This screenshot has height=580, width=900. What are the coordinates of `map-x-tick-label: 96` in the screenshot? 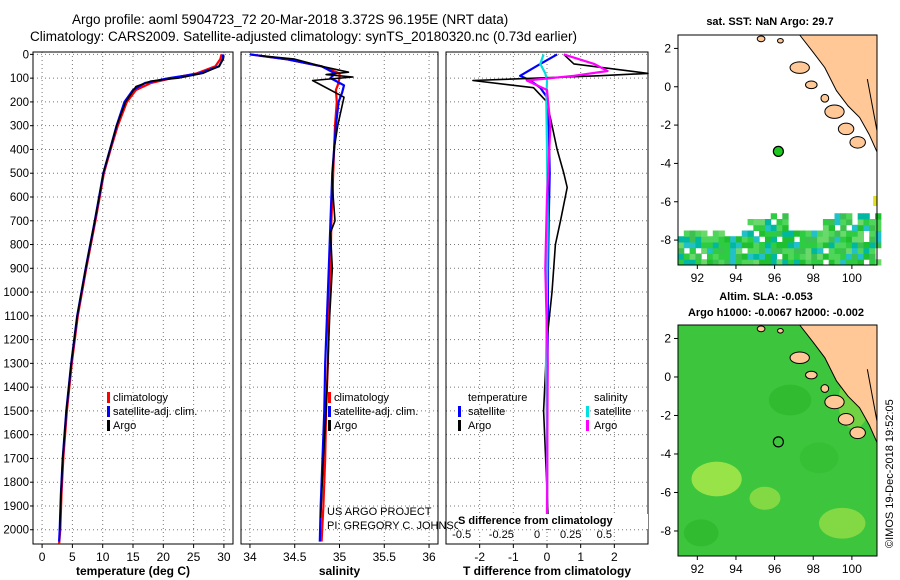 It's located at (775, 278).